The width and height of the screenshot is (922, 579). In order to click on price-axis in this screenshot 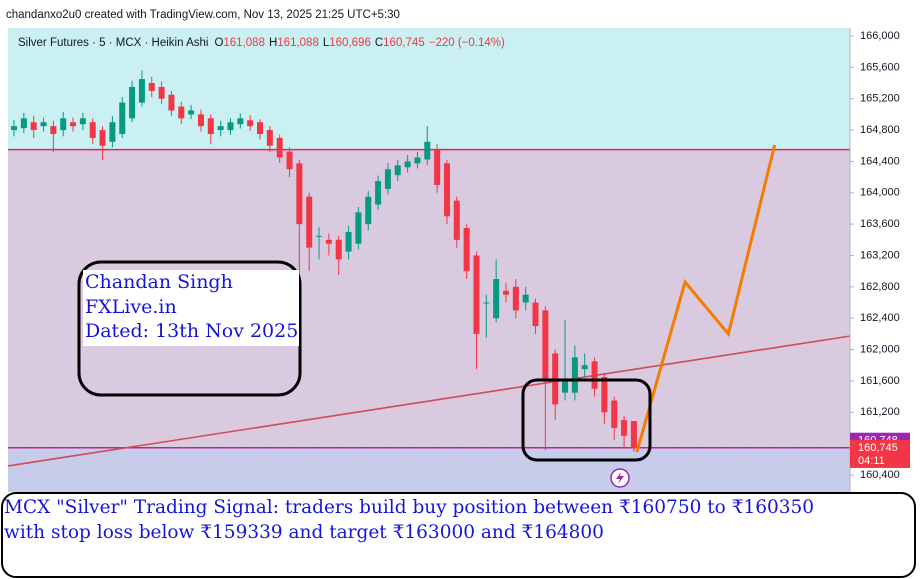, I will do `click(886, 260)`.